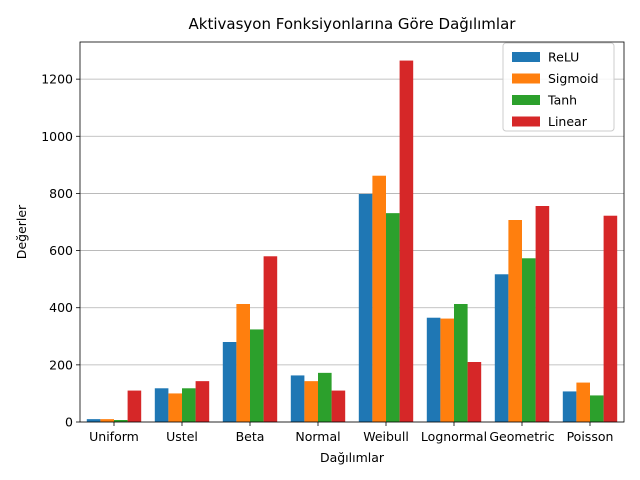 Image resolution: width=640 pixels, height=480 pixels. What do you see at coordinates (134, 406) in the screenshot?
I see `bar-linear-uniform` at bounding box center [134, 406].